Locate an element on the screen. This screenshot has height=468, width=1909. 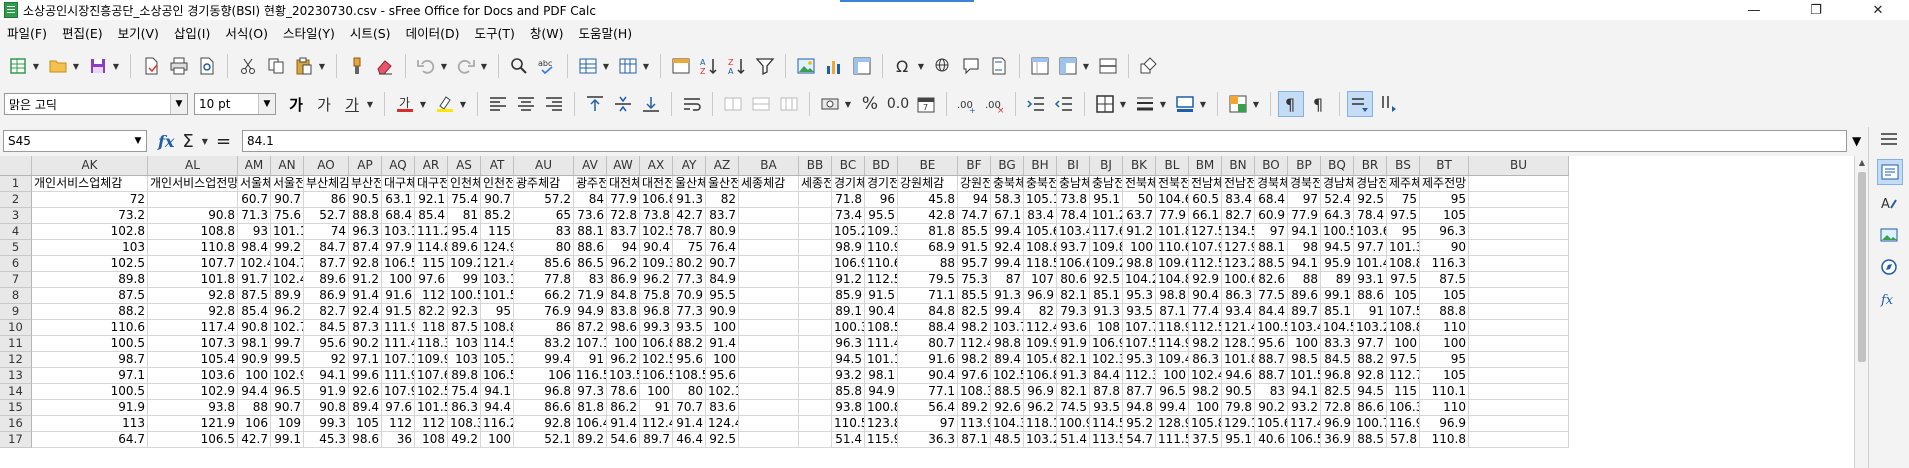
cell: 110.5 is located at coordinates (848, 424).